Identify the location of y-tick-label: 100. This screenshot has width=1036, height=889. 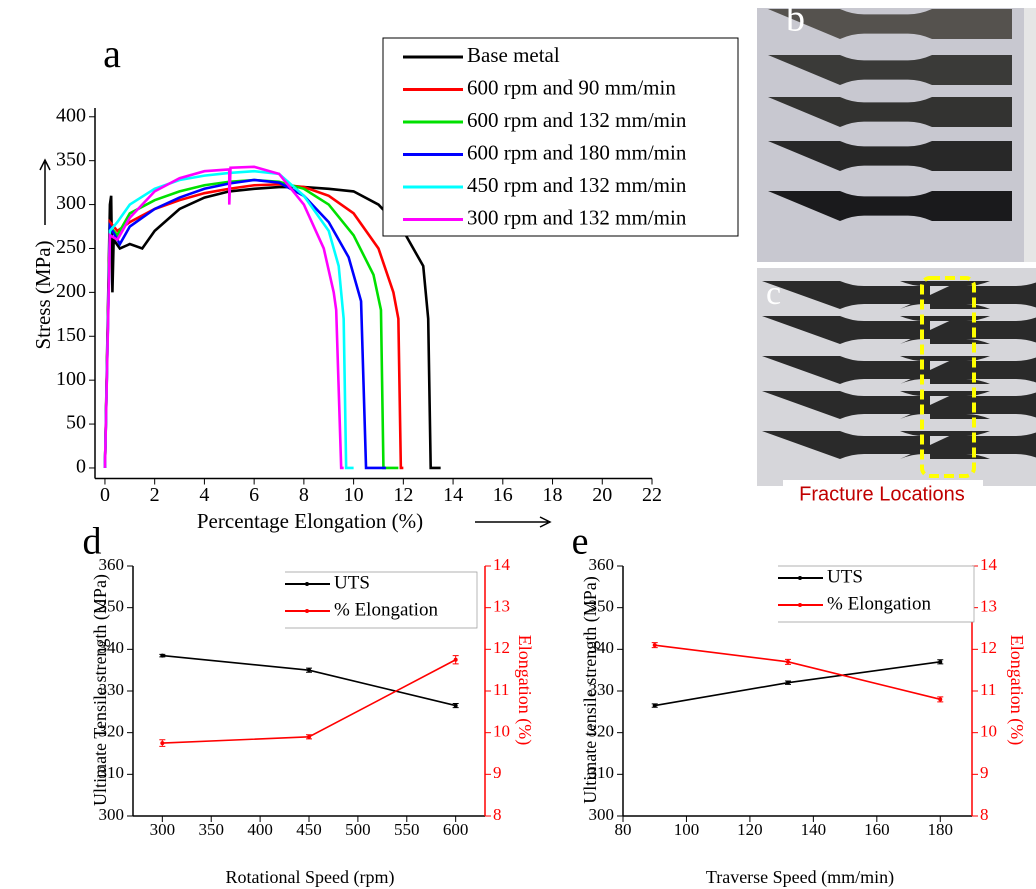
(71, 379).